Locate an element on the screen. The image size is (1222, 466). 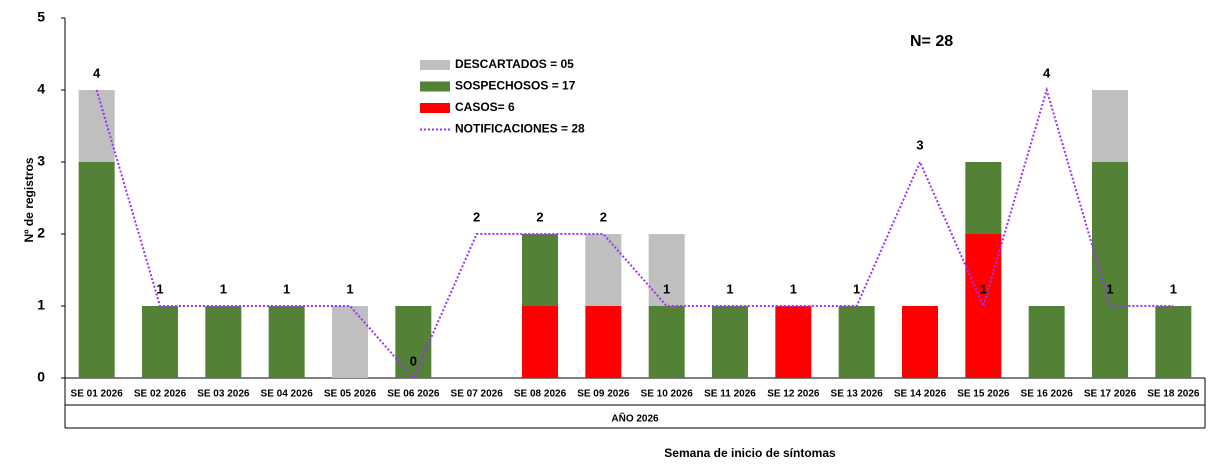
x-tick-label: SE 10 2026 is located at coordinates (667, 394).